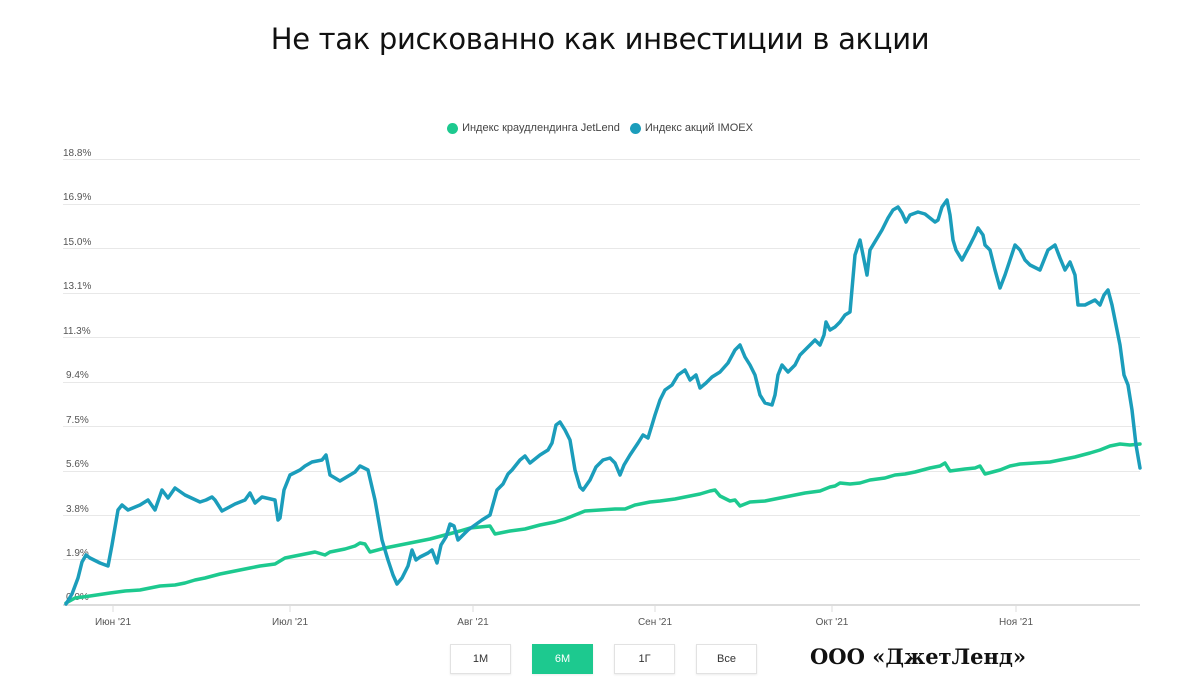 This screenshot has height=689, width=1200. I want to click on range-button-1m: 1М, so click(480, 659).